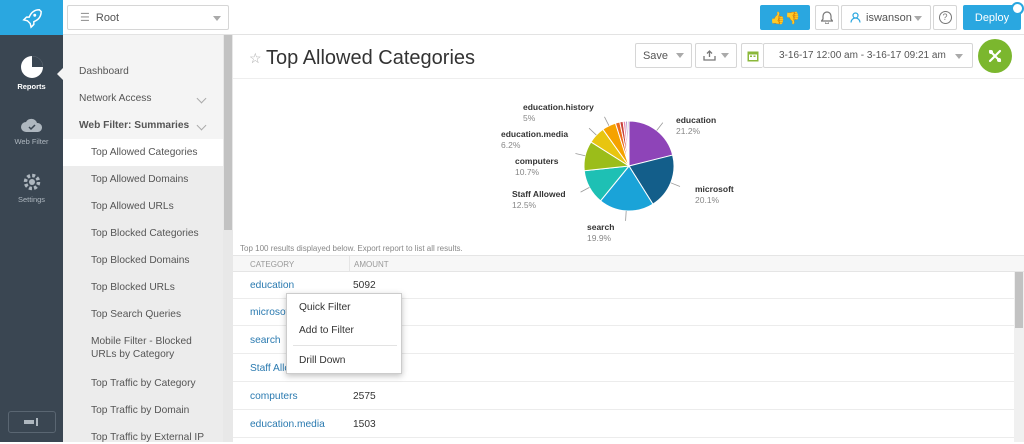 The image size is (1024, 444). Describe the element at coordinates (31, 141) in the screenshot. I see `rail-item-label: Web Filter` at that location.